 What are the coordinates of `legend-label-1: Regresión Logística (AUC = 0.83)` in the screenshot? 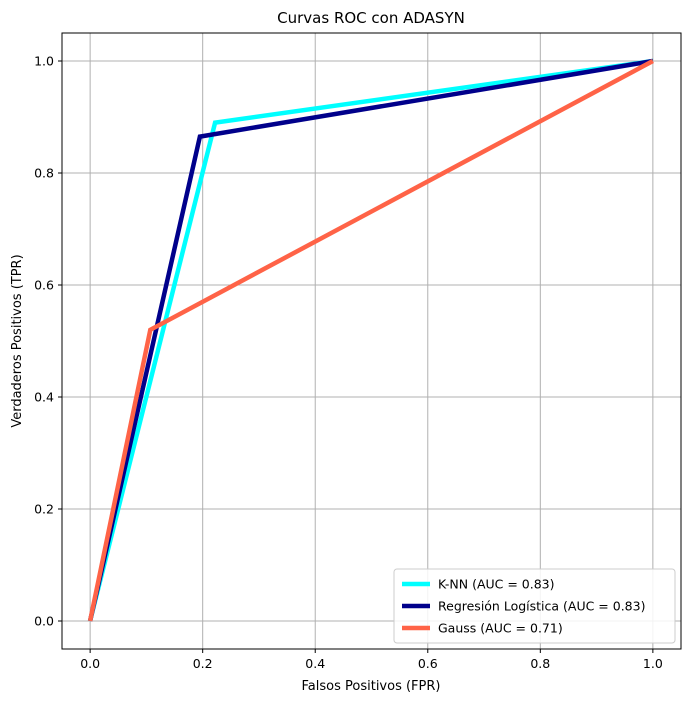 It's located at (541, 606).